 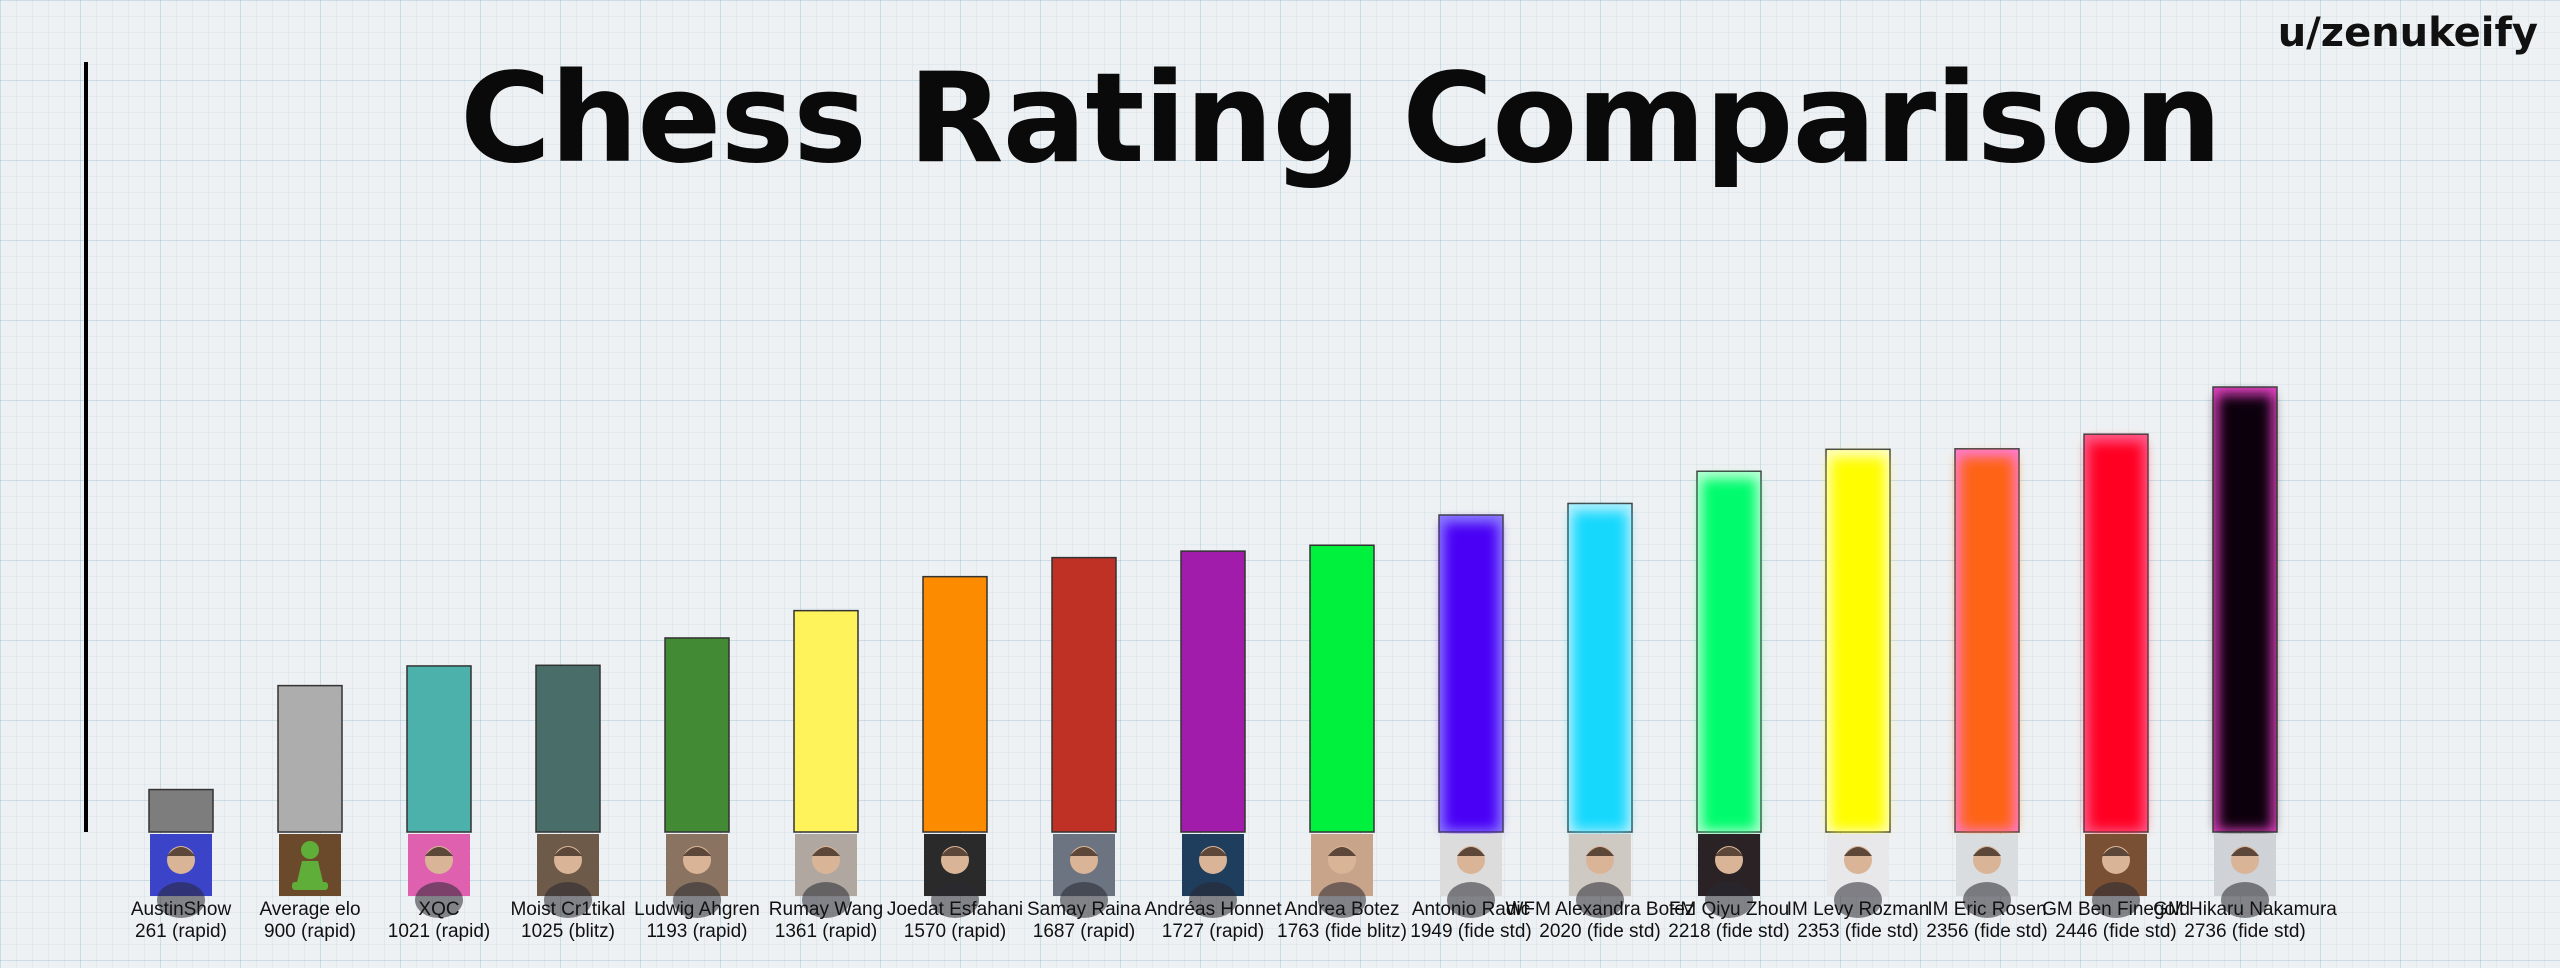 I want to click on avatar-xqc, so click(x=439, y=876).